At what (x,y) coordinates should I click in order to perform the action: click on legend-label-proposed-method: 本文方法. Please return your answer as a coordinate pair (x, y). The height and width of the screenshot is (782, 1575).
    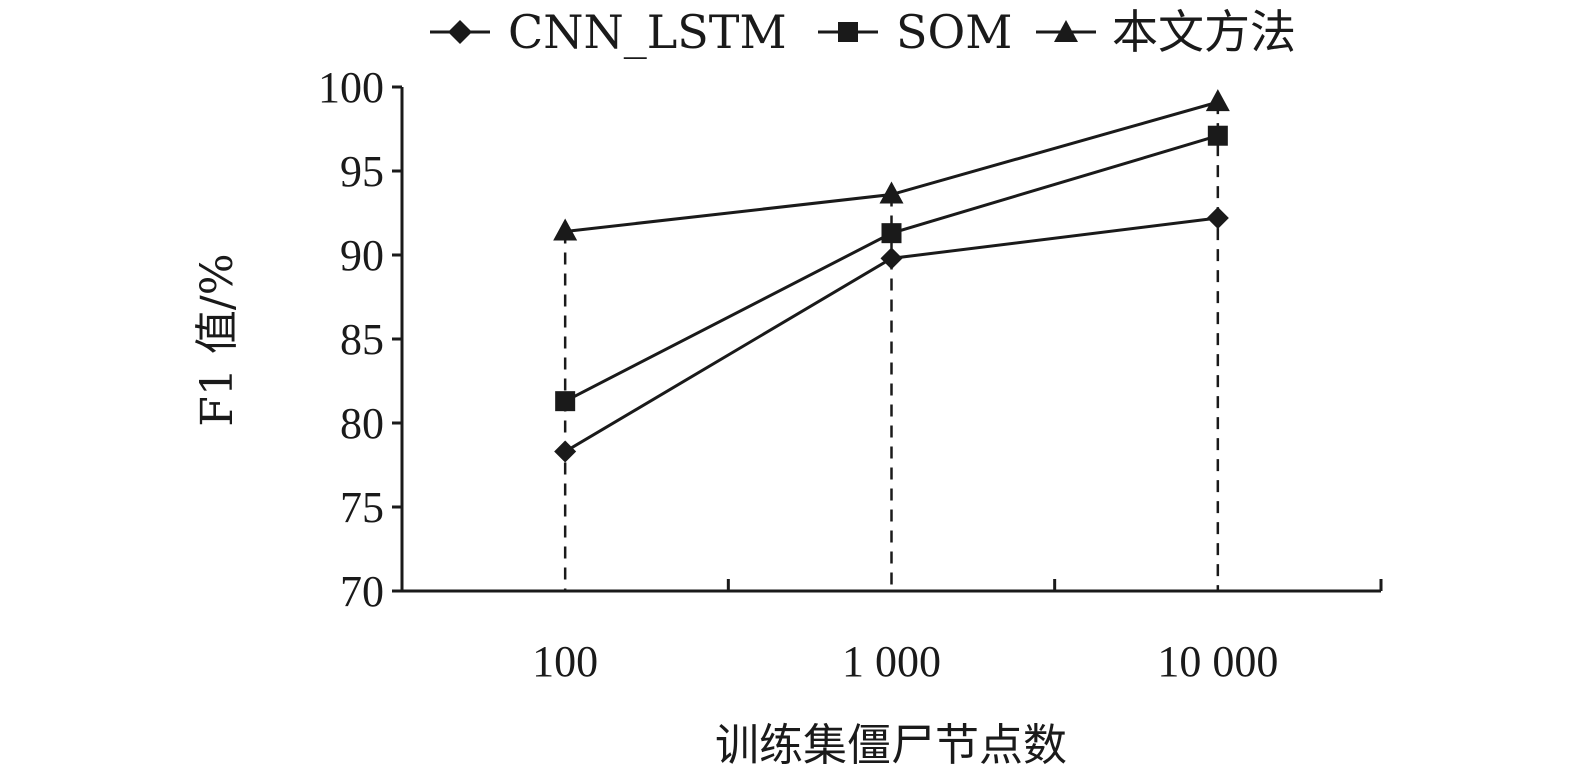
    Looking at the image, I should click on (1204, 32).